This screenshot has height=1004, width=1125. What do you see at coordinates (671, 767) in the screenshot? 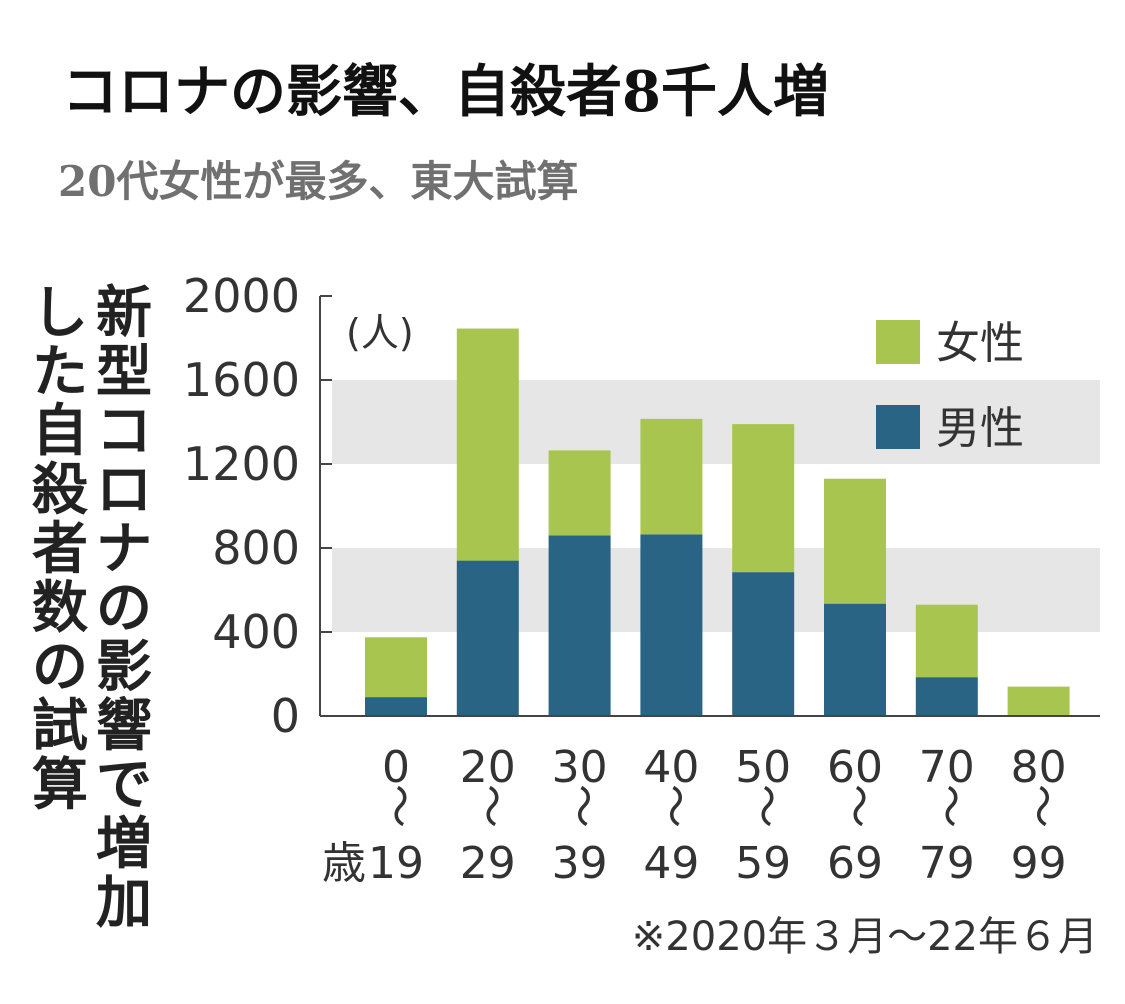
I see `x-tick-start: 40` at bounding box center [671, 767].